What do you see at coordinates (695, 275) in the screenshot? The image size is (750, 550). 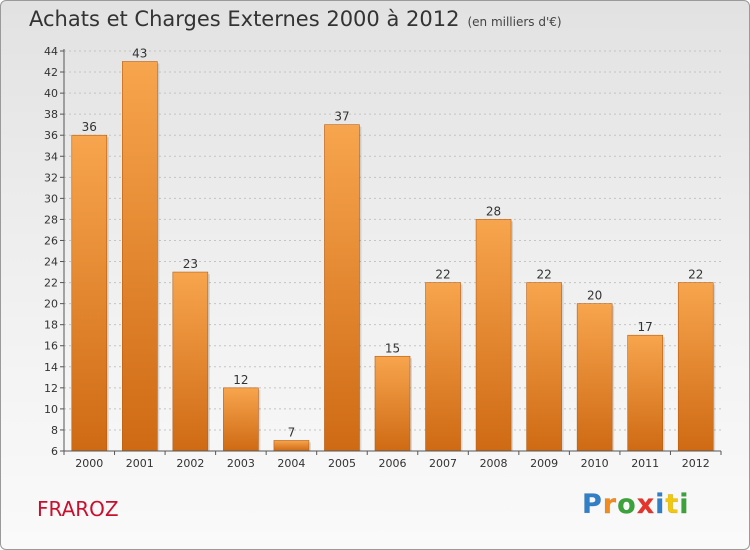 I see `data-label-2012: 22` at bounding box center [695, 275].